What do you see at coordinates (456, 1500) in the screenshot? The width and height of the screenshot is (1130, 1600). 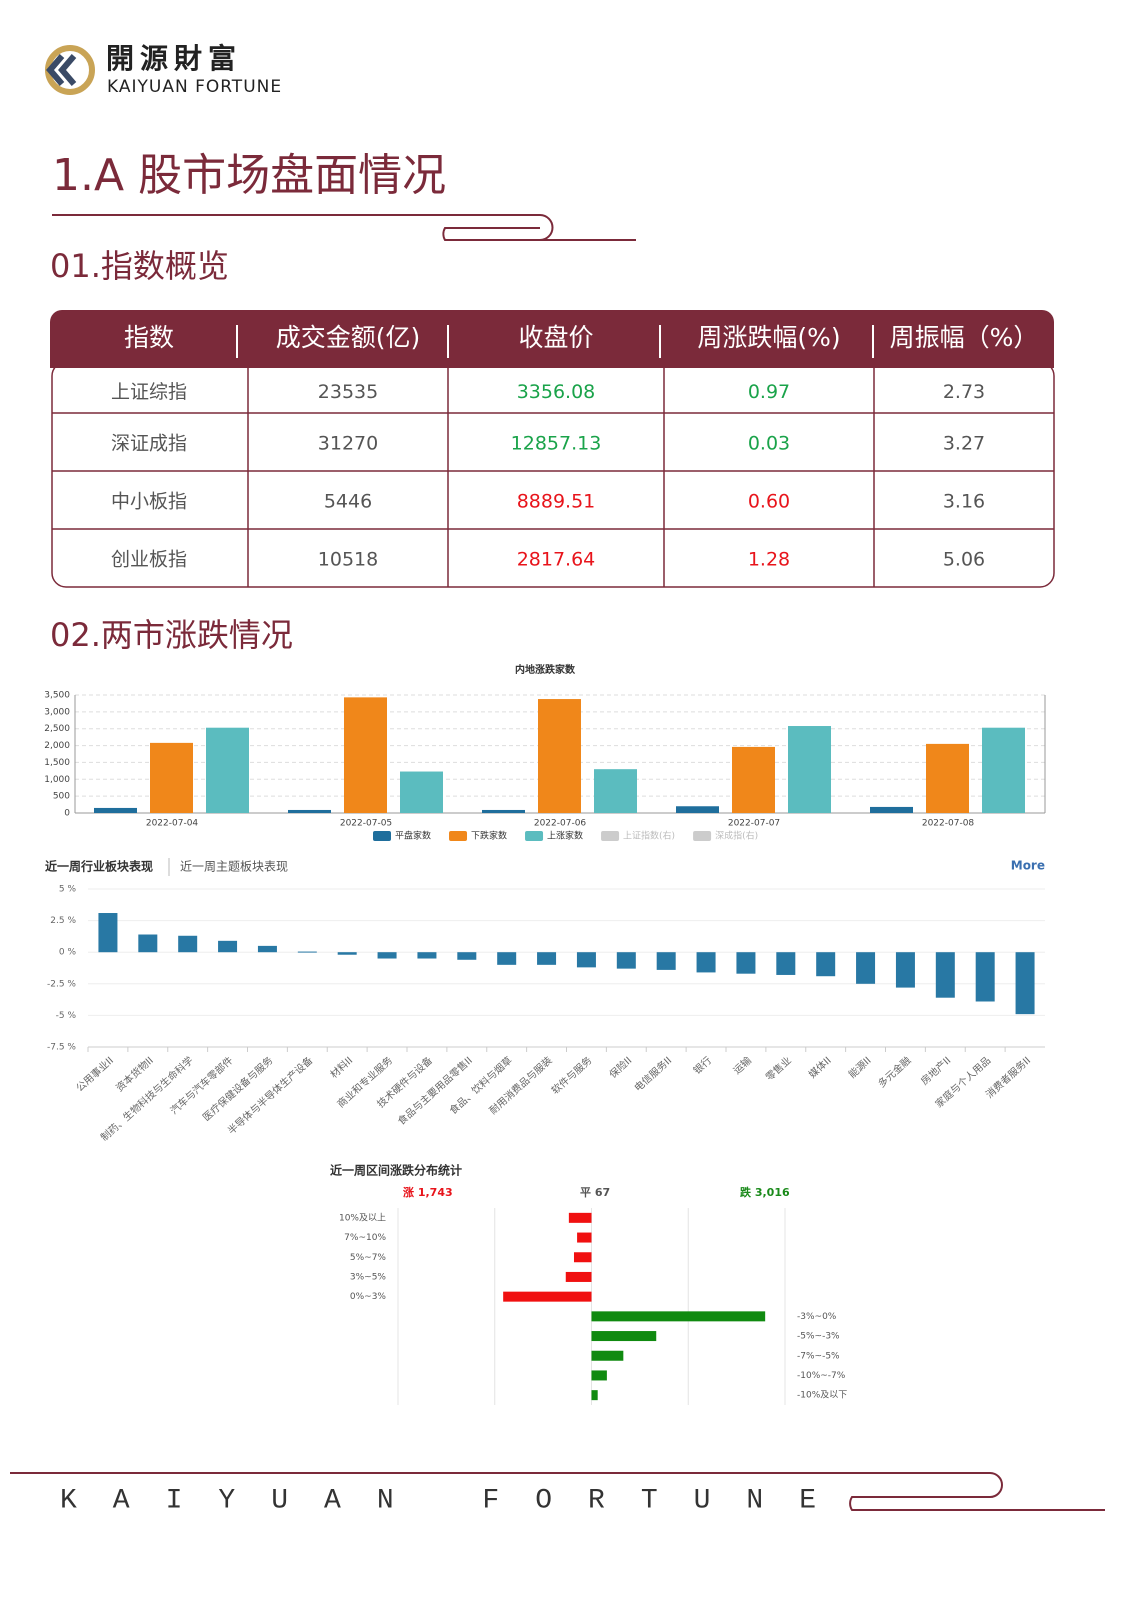 I see `footer-text: KAIYUAN FORTUNE` at bounding box center [456, 1500].